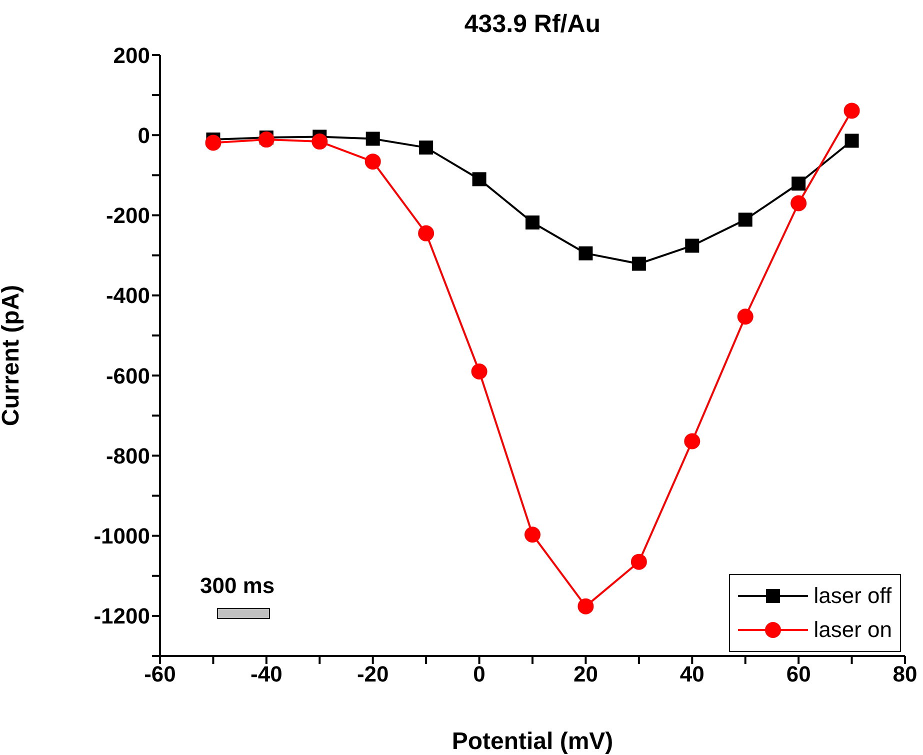 The height and width of the screenshot is (755, 923). I want to click on legend-label: laser off, so click(853, 596).